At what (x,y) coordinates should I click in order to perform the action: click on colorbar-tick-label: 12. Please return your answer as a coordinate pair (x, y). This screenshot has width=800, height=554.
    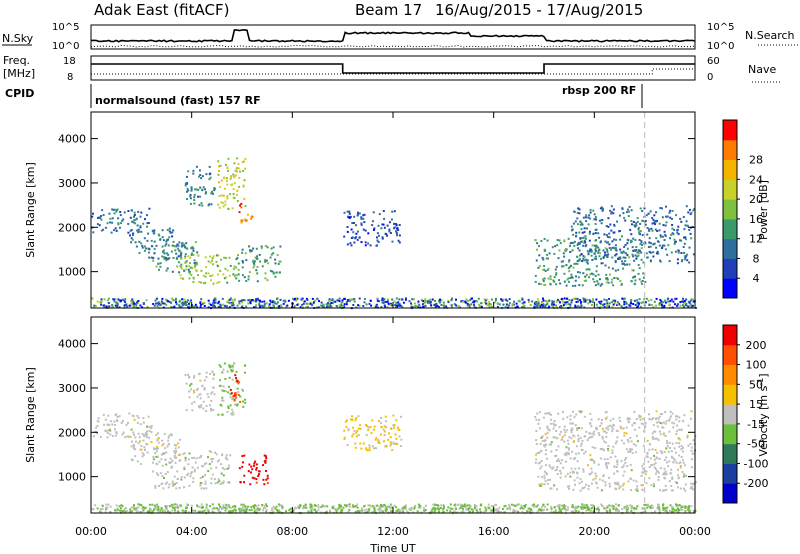
    Looking at the image, I should click on (756, 239).